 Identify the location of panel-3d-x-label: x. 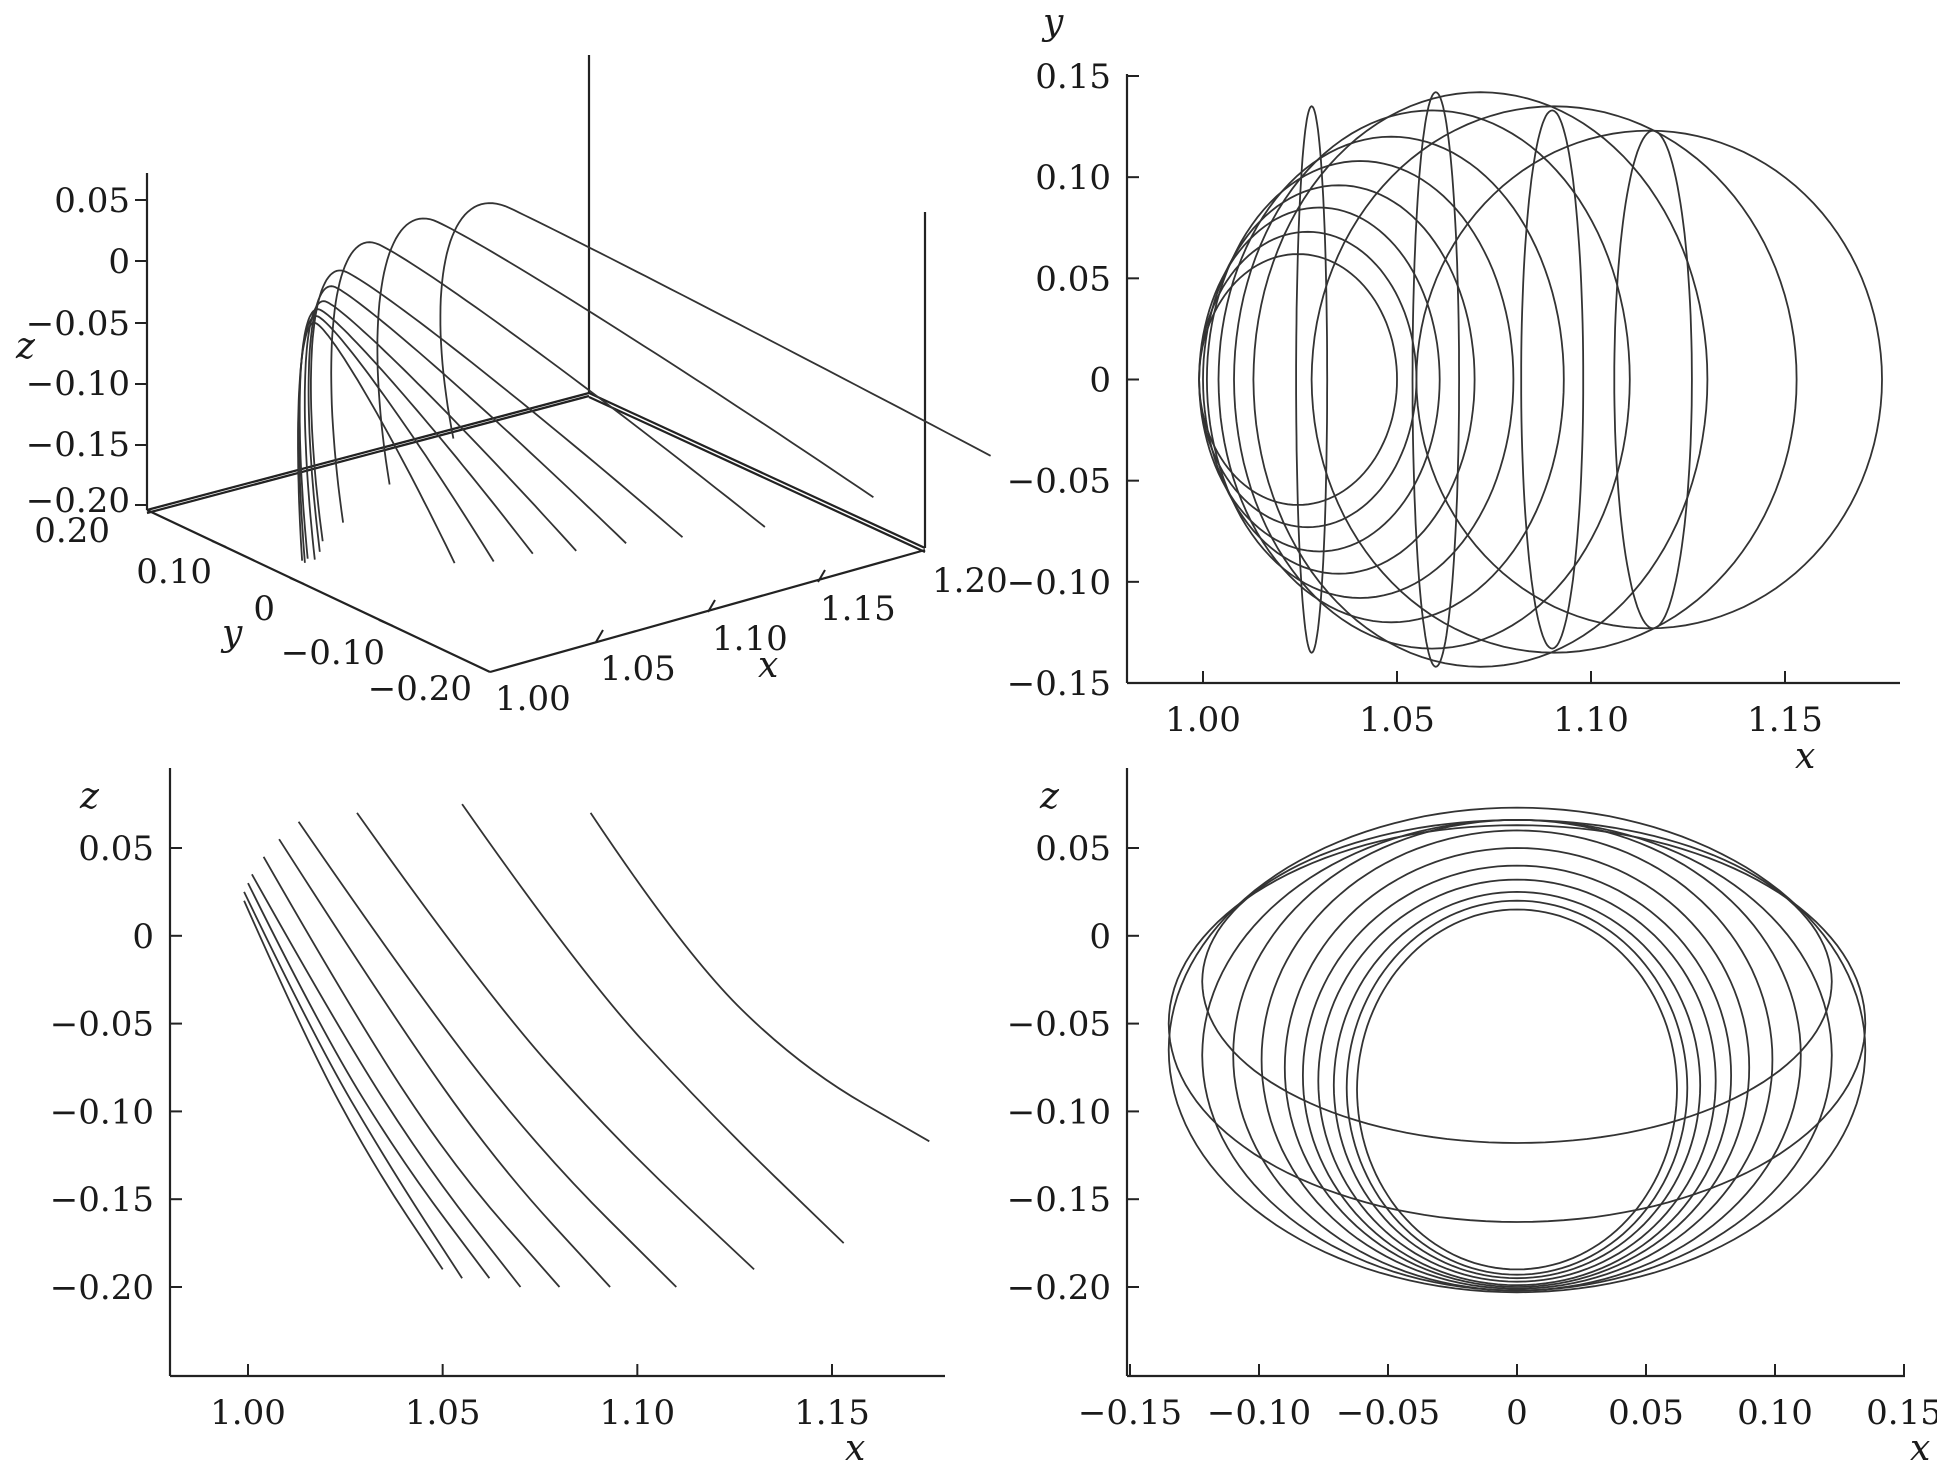
(768, 665).